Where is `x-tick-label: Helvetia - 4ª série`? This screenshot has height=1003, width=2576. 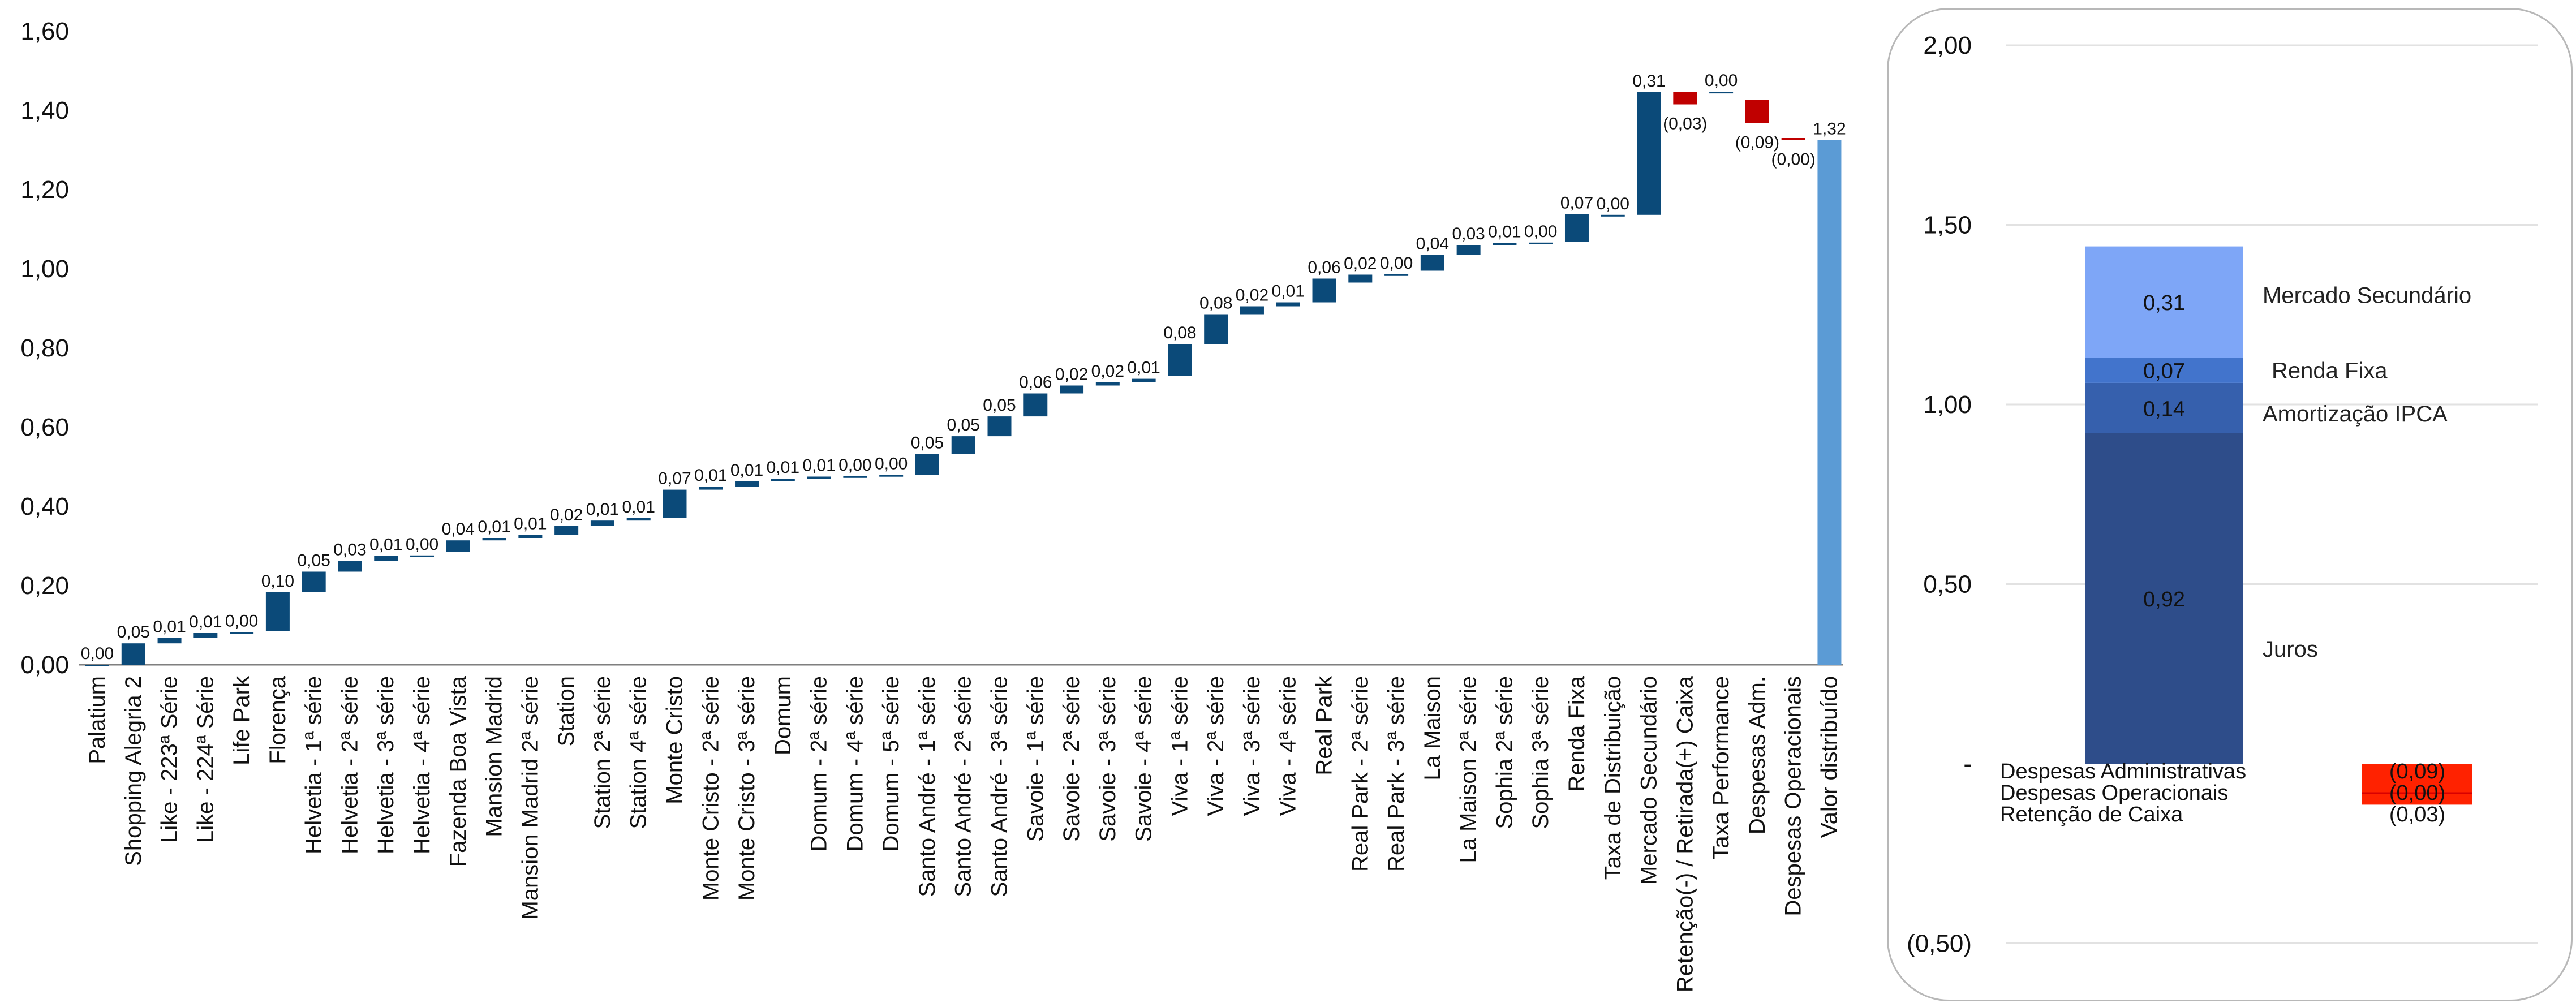 x-tick-label: Helvetia - 4ª série is located at coordinates (423, 765).